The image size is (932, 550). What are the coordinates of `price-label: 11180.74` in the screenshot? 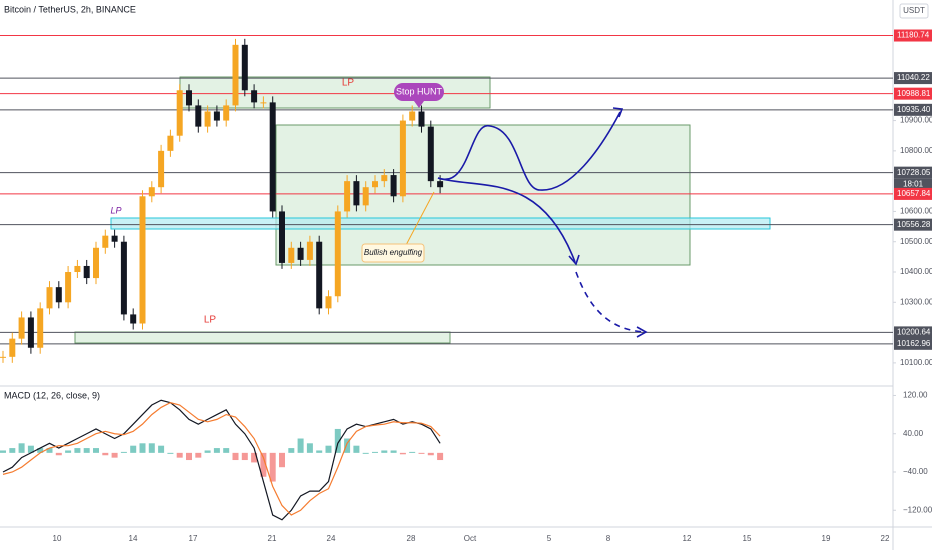 It's located at (913, 35).